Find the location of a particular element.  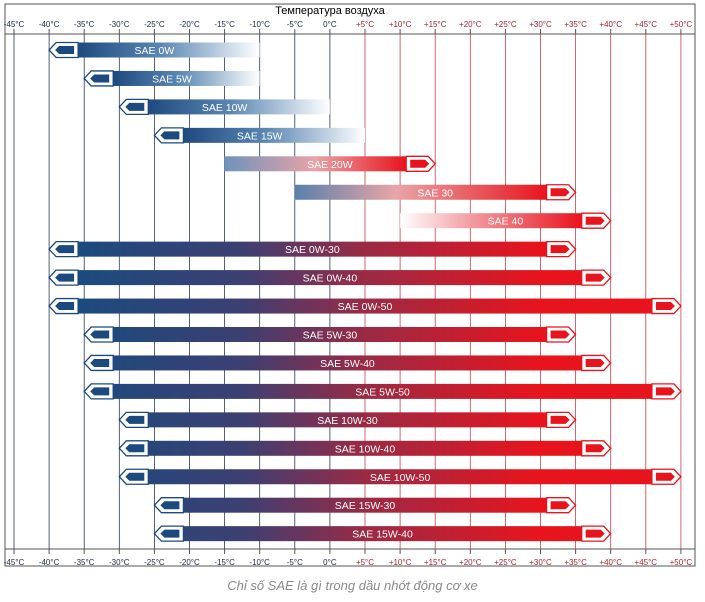

bar-label: SAE 5W-50 is located at coordinates (382, 392).